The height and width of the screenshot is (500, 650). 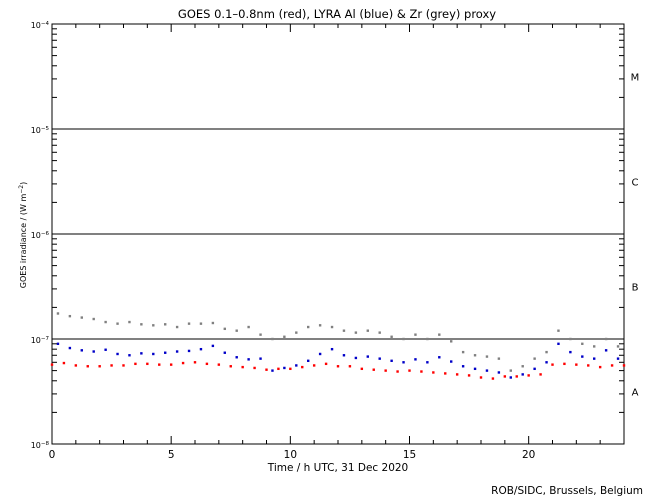 I want to click on flare-class-label: M, so click(x=635, y=78).